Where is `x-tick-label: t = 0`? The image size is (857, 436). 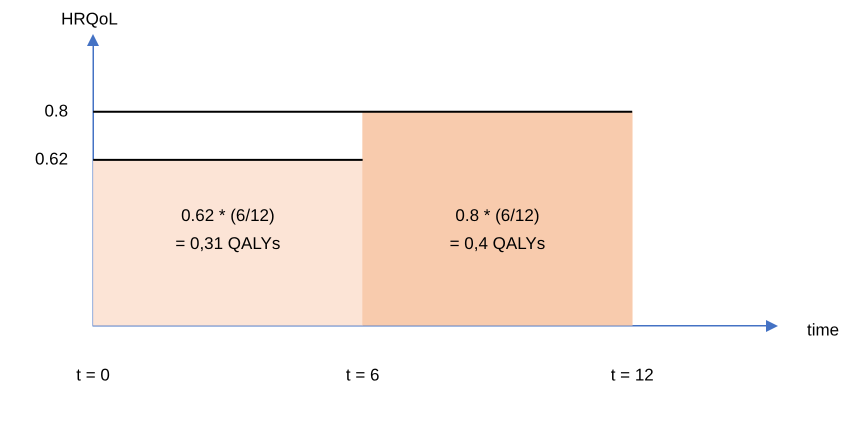 x-tick-label: t = 0 is located at coordinates (93, 374).